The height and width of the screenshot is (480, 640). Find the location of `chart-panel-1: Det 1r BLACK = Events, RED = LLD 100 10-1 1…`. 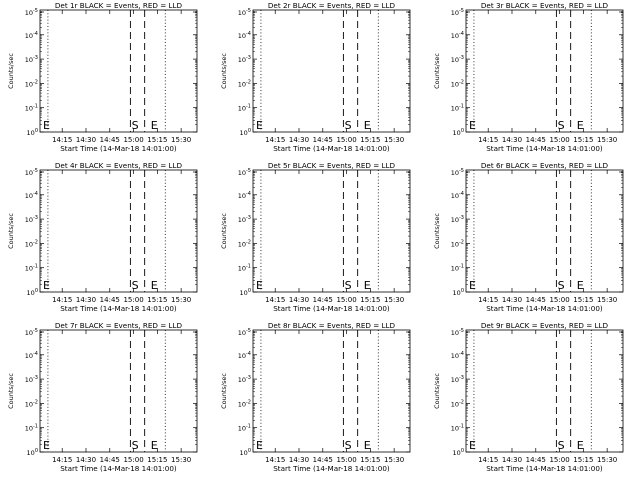

chart-panel-1: Det 1r BLACK = Events, RED = LLD 100 10-1 1… is located at coordinates (102, 77).